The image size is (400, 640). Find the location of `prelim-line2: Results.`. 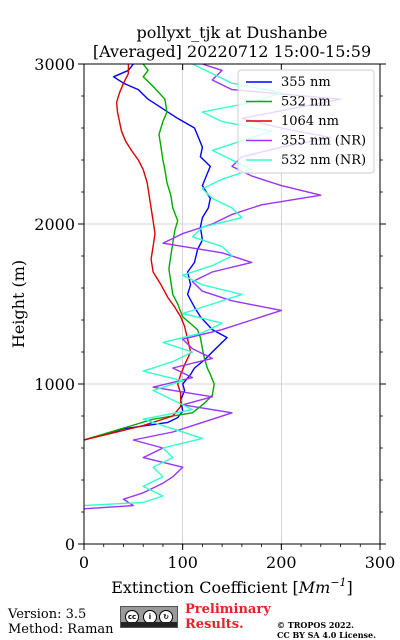

prelim-line2: Results. is located at coordinates (214, 624).